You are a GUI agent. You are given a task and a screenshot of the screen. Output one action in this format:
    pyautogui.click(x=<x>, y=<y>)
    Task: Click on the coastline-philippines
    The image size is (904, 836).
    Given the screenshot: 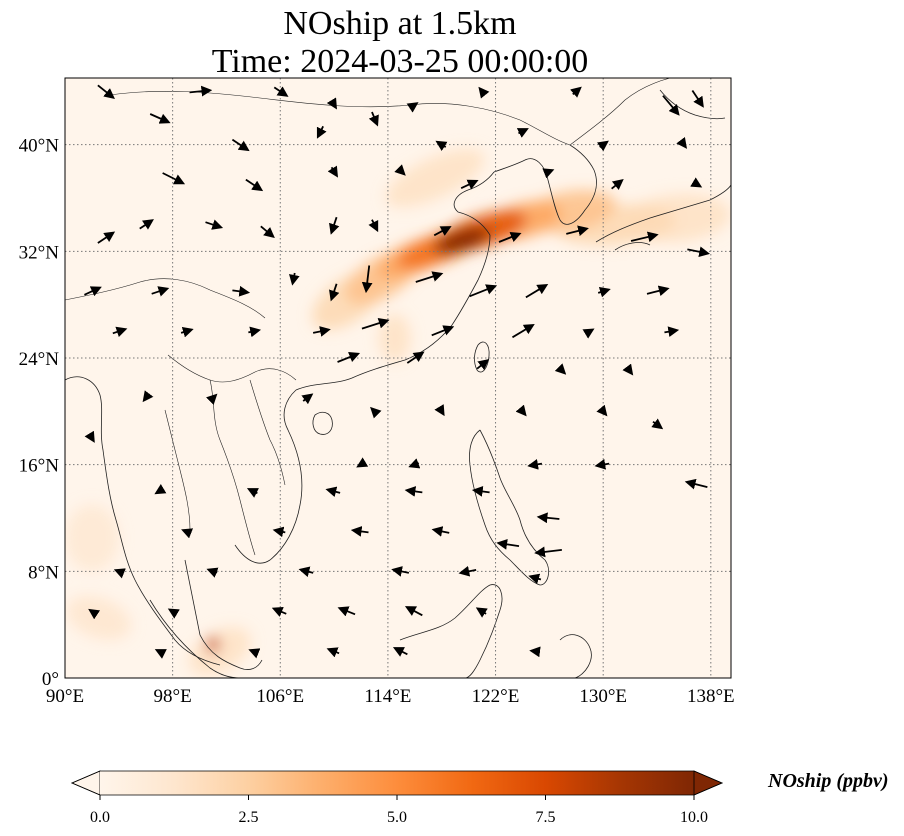 What is the action you would take?
    pyautogui.click(x=509, y=507)
    